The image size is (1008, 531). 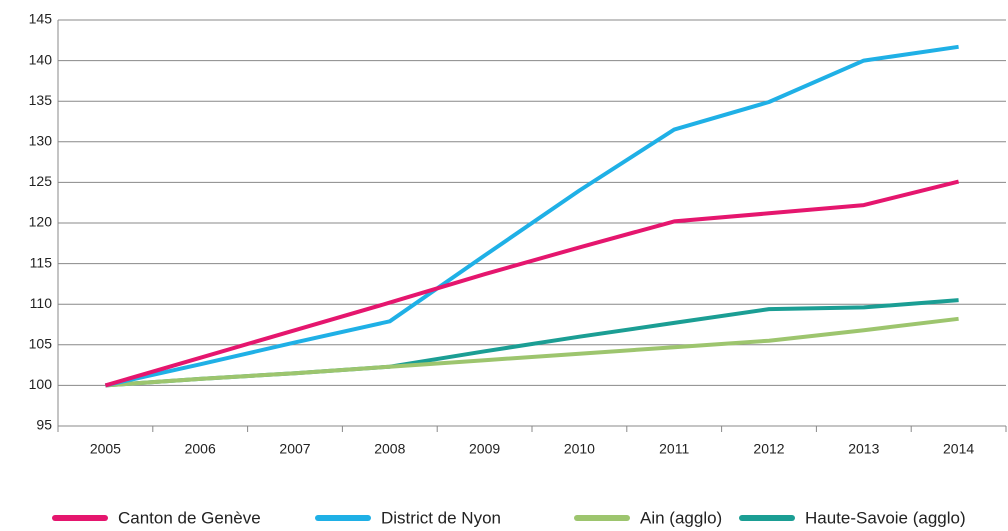 What do you see at coordinates (41, 19) in the screenshot?
I see `y-tick-label: 145` at bounding box center [41, 19].